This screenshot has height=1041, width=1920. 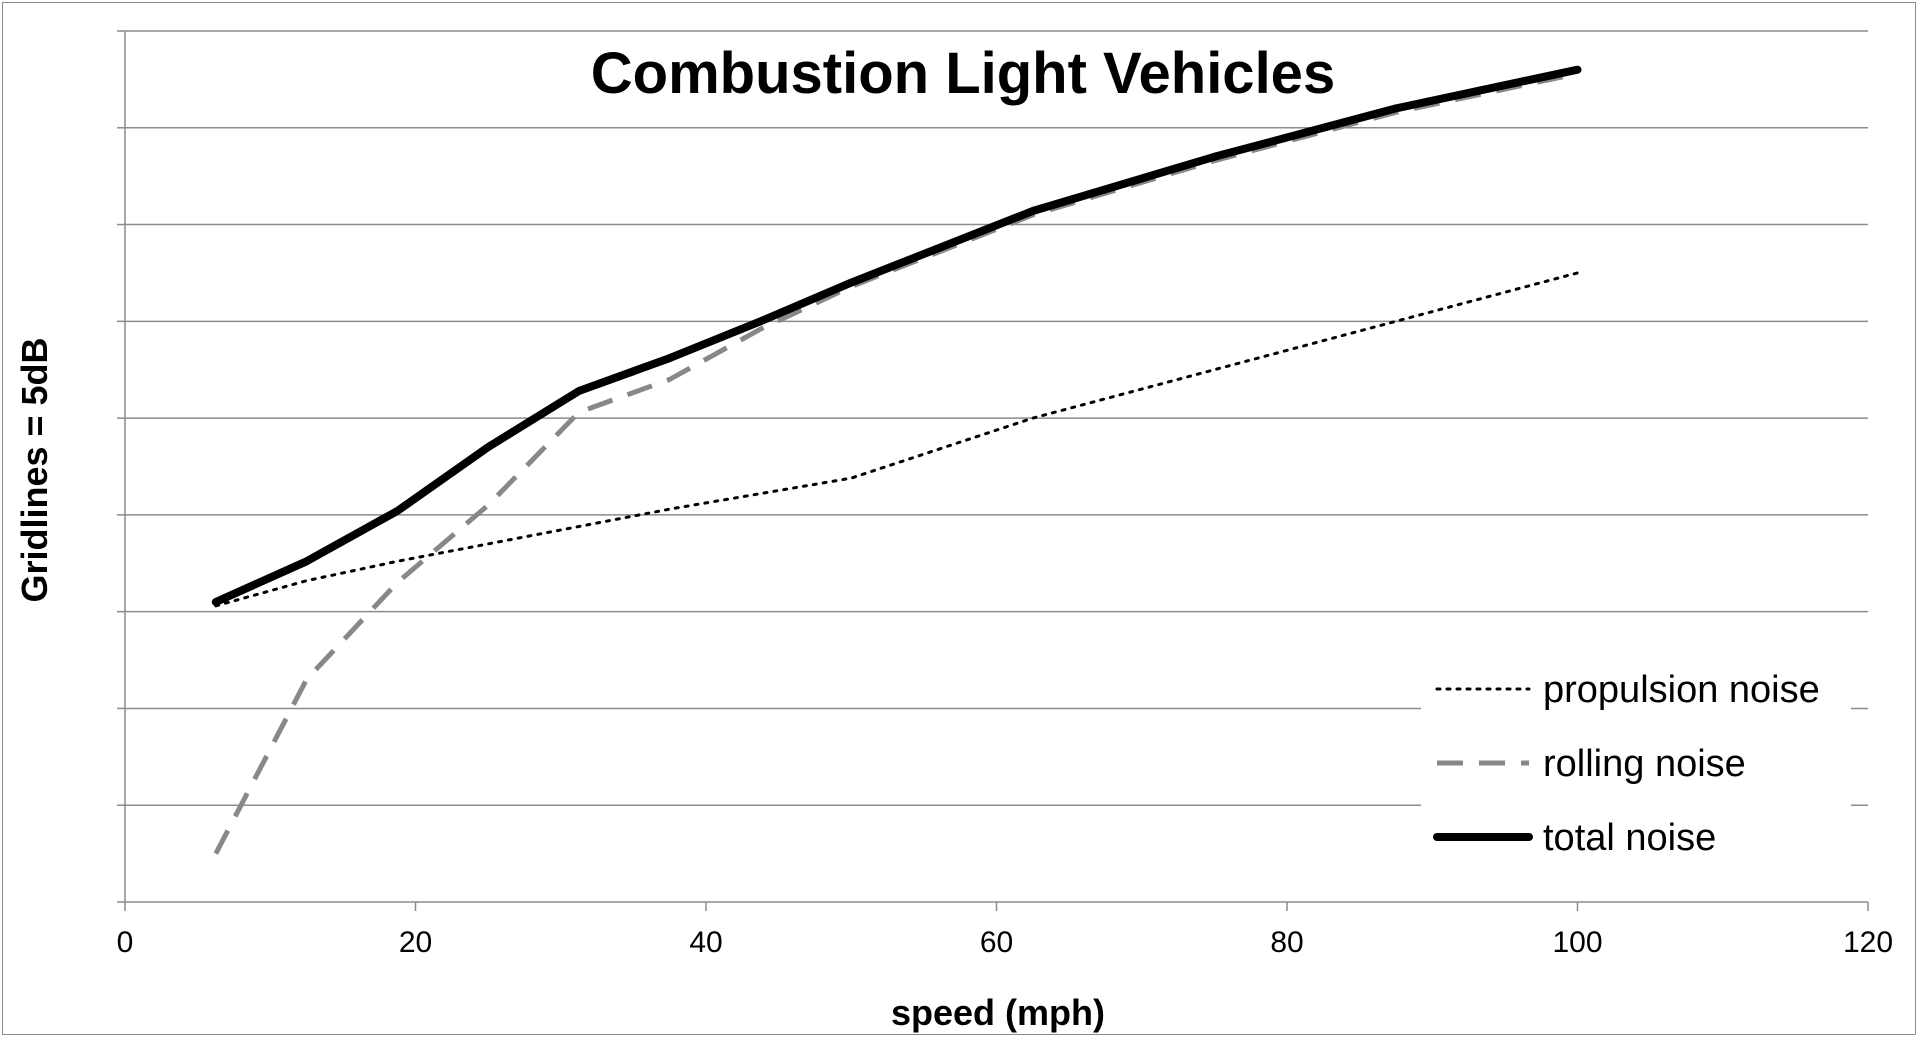 I want to click on x-tick-labels: 0 20 40 60 80 100 120, so click(x=1005, y=942).